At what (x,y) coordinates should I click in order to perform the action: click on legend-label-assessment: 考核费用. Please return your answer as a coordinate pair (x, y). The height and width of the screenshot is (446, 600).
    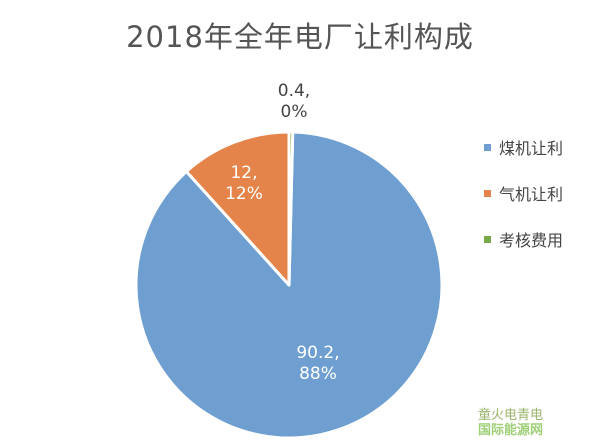
    Looking at the image, I should click on (531, 240).